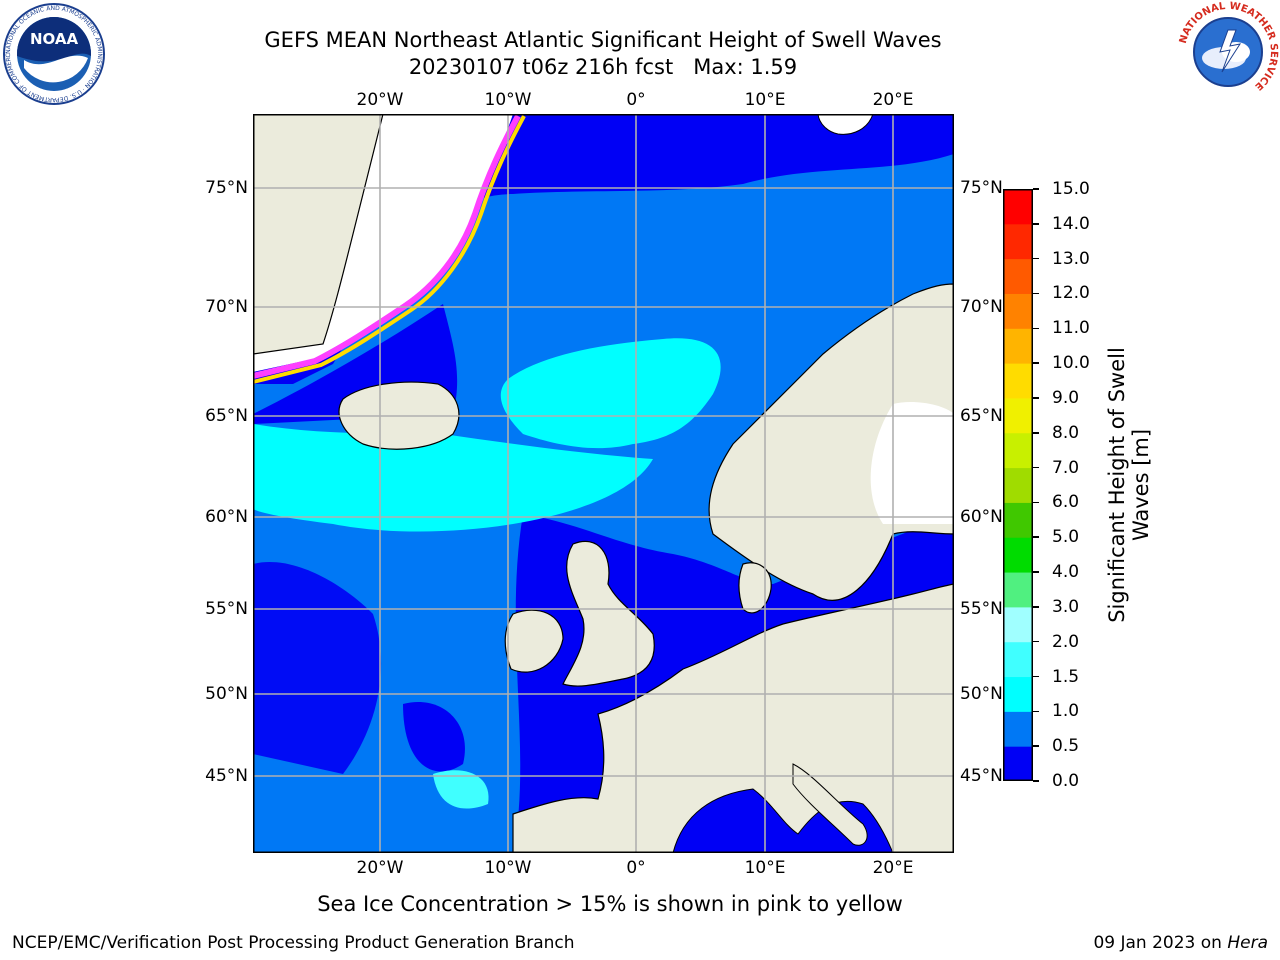  Describe the element at coordinates (1066, 537) in the screenshot. I see `colorbar-tick-label: 5.0` at that location.